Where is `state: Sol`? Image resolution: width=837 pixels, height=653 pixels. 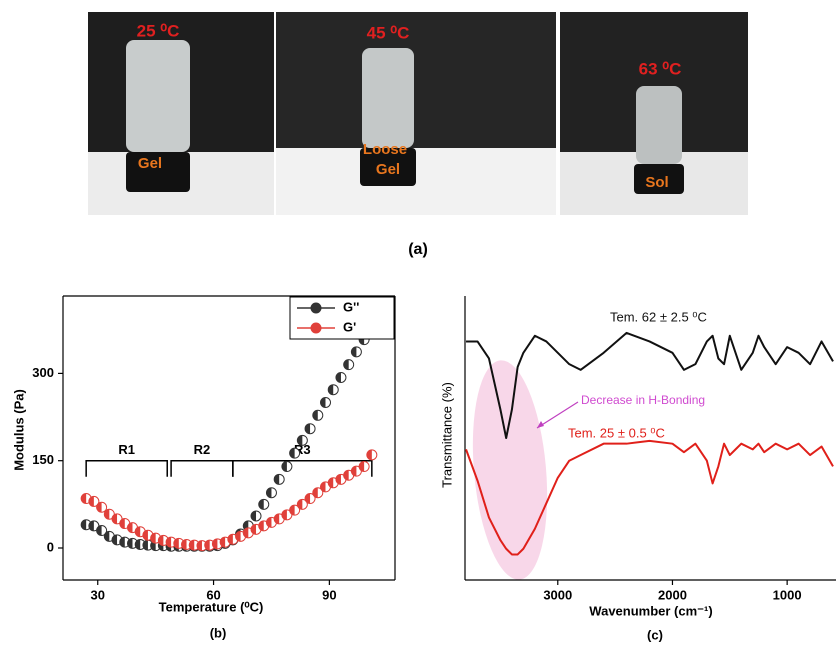 state: Sol is located at coordinates (656, 182).